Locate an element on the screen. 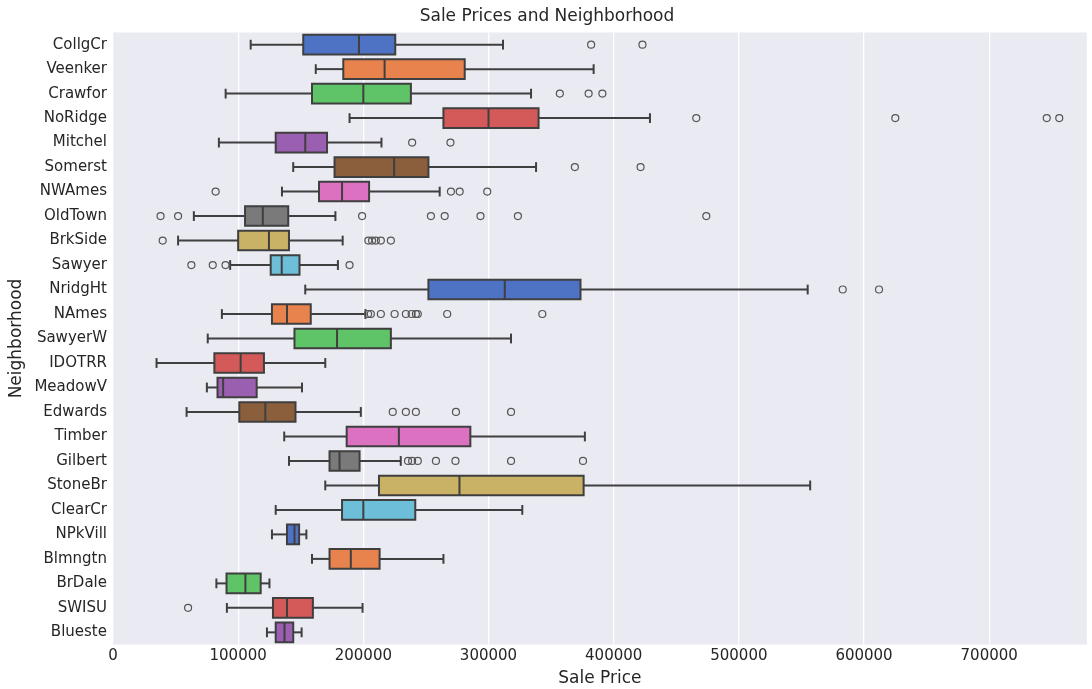  y-tick-label: Crawfor is located at coordinates (78, 92).